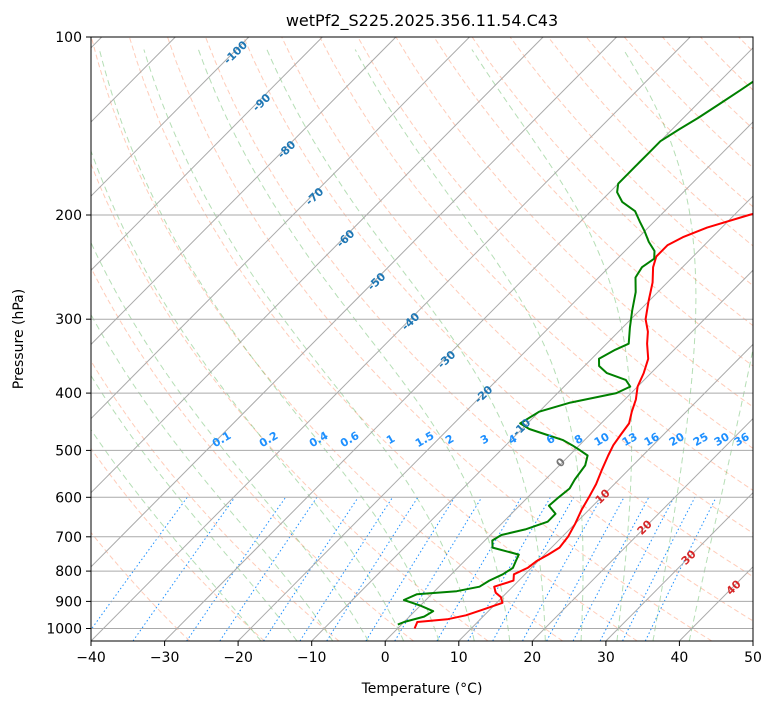 The image size is (775, 708). Describe the element at coordinates (91, 658) in the screenshot. I see `x-tick-label: −40` at that location.